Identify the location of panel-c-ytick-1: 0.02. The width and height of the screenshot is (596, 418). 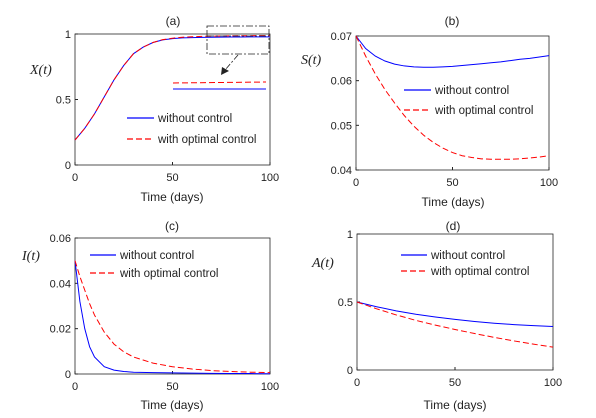
(60, 330).